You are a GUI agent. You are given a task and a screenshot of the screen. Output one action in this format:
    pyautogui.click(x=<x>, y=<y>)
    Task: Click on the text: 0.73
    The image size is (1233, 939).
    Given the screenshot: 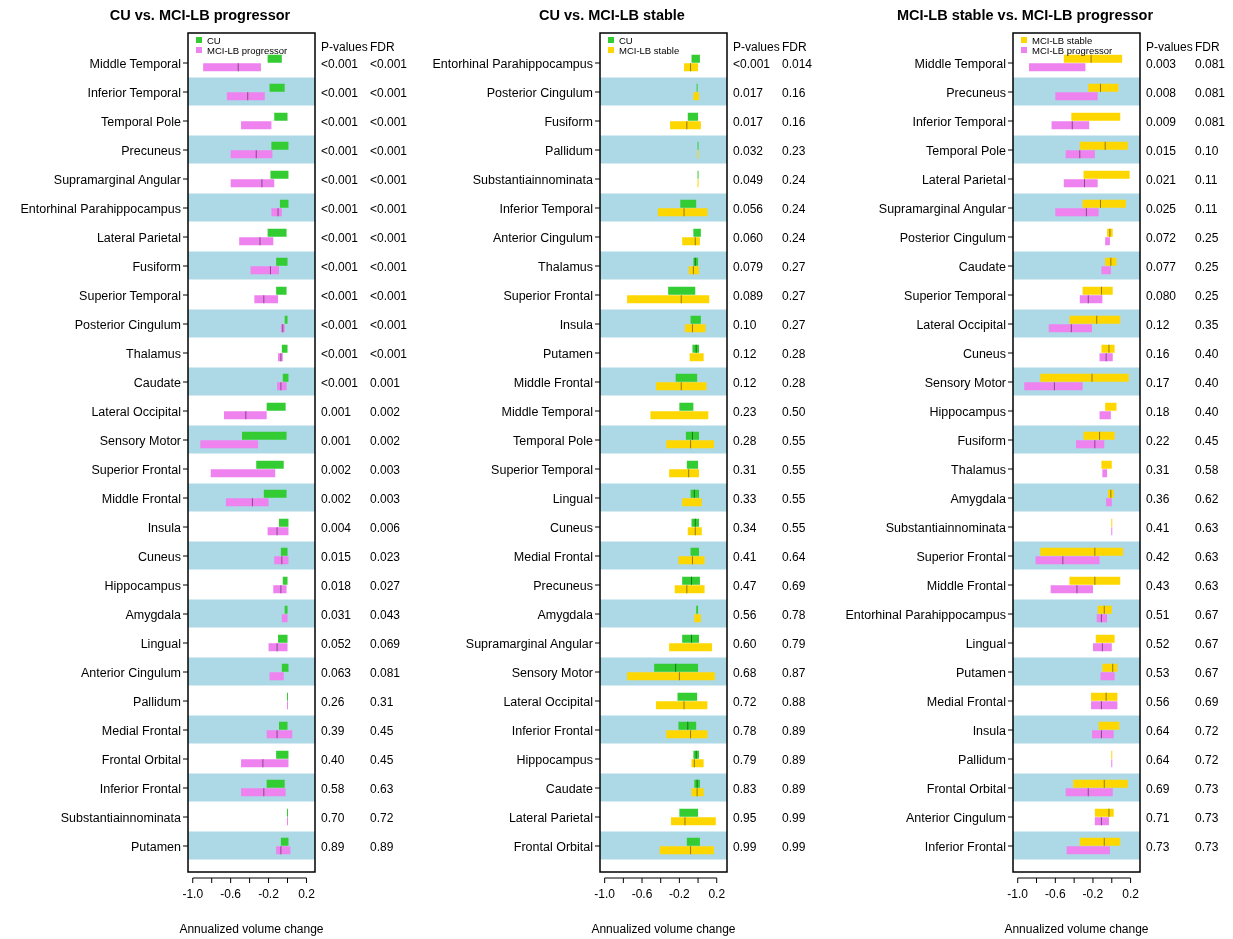 What is the action you would take?
    pyautogui.click(x=1158, y=846)
    